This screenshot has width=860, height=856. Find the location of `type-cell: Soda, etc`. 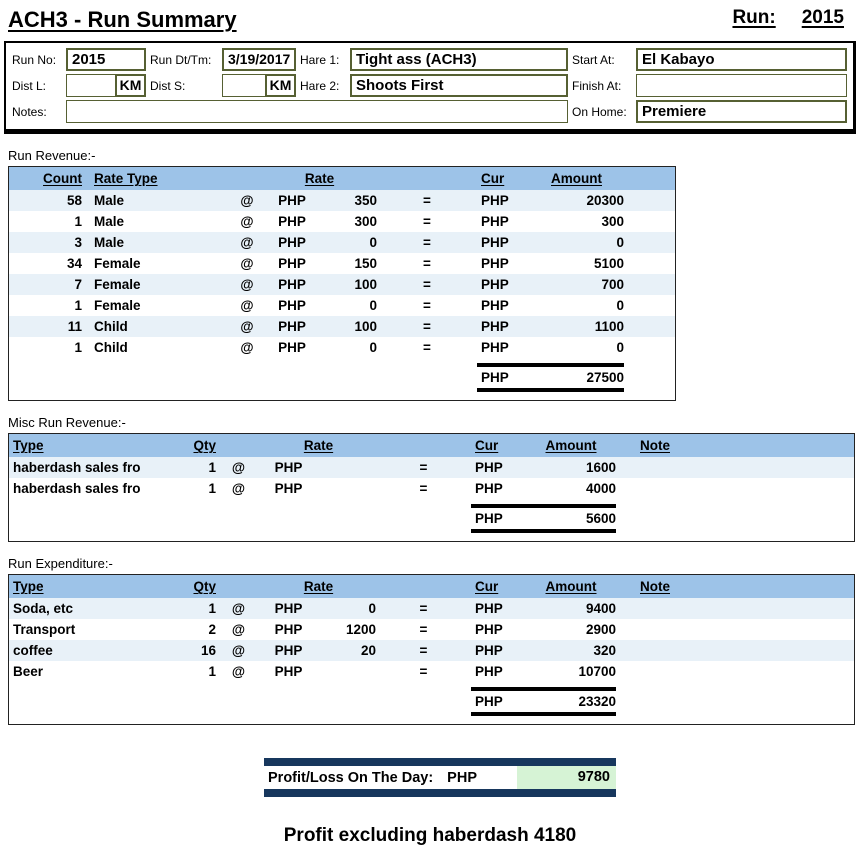

type-cell: Soda, etc is located at coordinates (43, 608).